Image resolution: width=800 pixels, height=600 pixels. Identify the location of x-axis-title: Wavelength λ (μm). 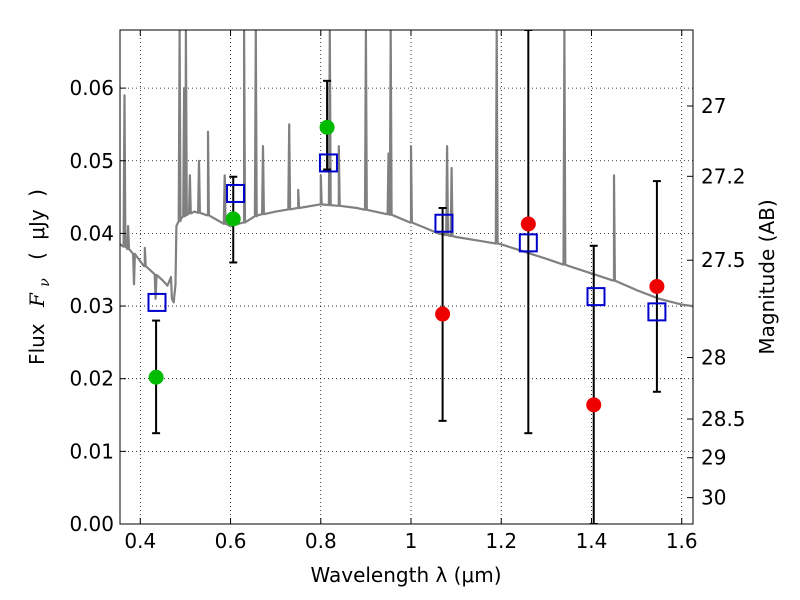
(405, 575).